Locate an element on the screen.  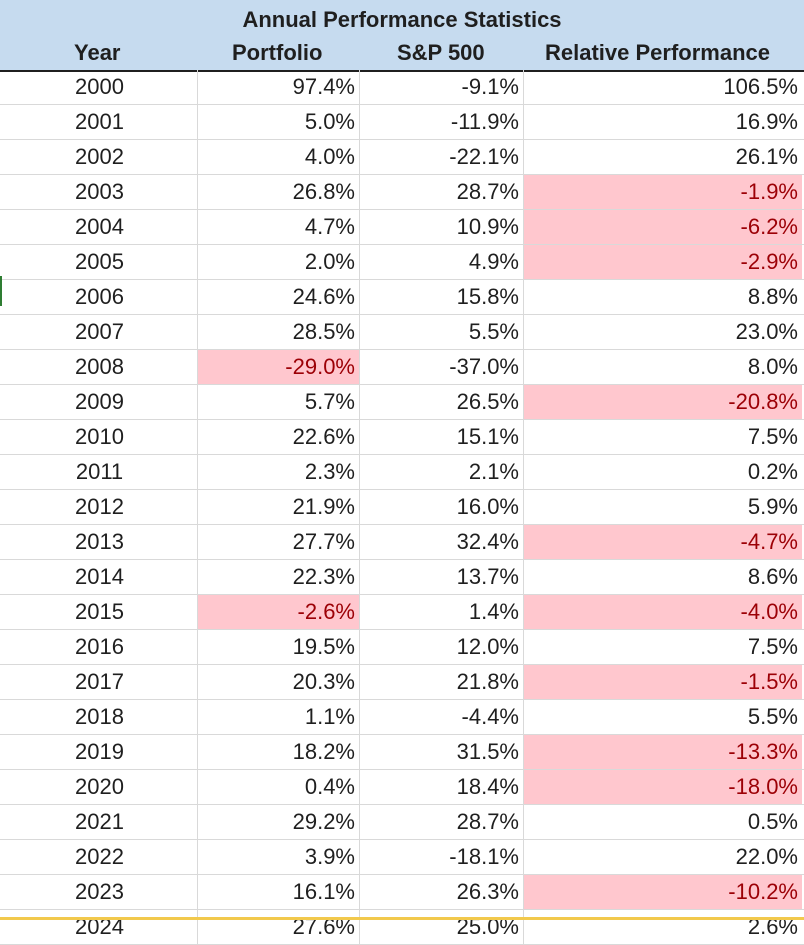
cell-relative: 8.6% is located at coordinates (772, 576).